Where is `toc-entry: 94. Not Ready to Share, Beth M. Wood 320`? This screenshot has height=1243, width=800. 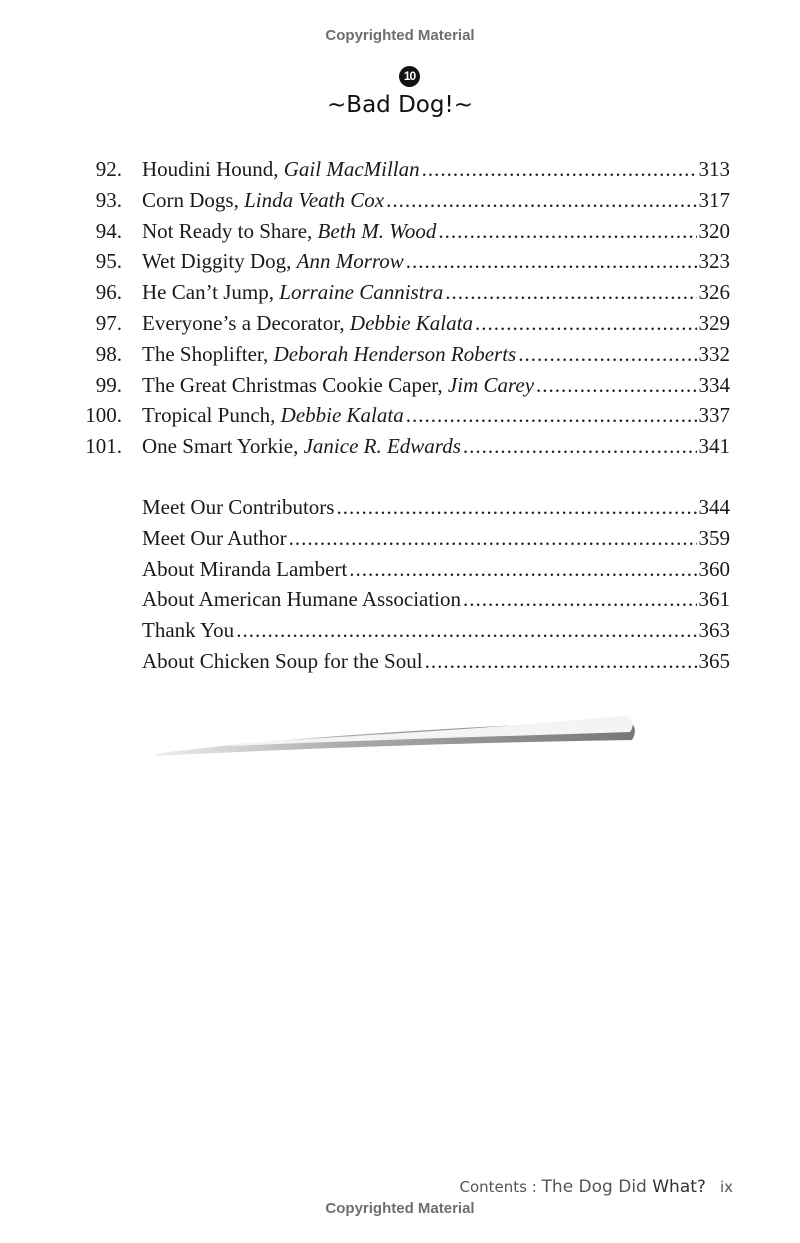
toc-entry: 94. Not Ready to Share, Beth M. Wood 320 is located at coordinates (405, 234).